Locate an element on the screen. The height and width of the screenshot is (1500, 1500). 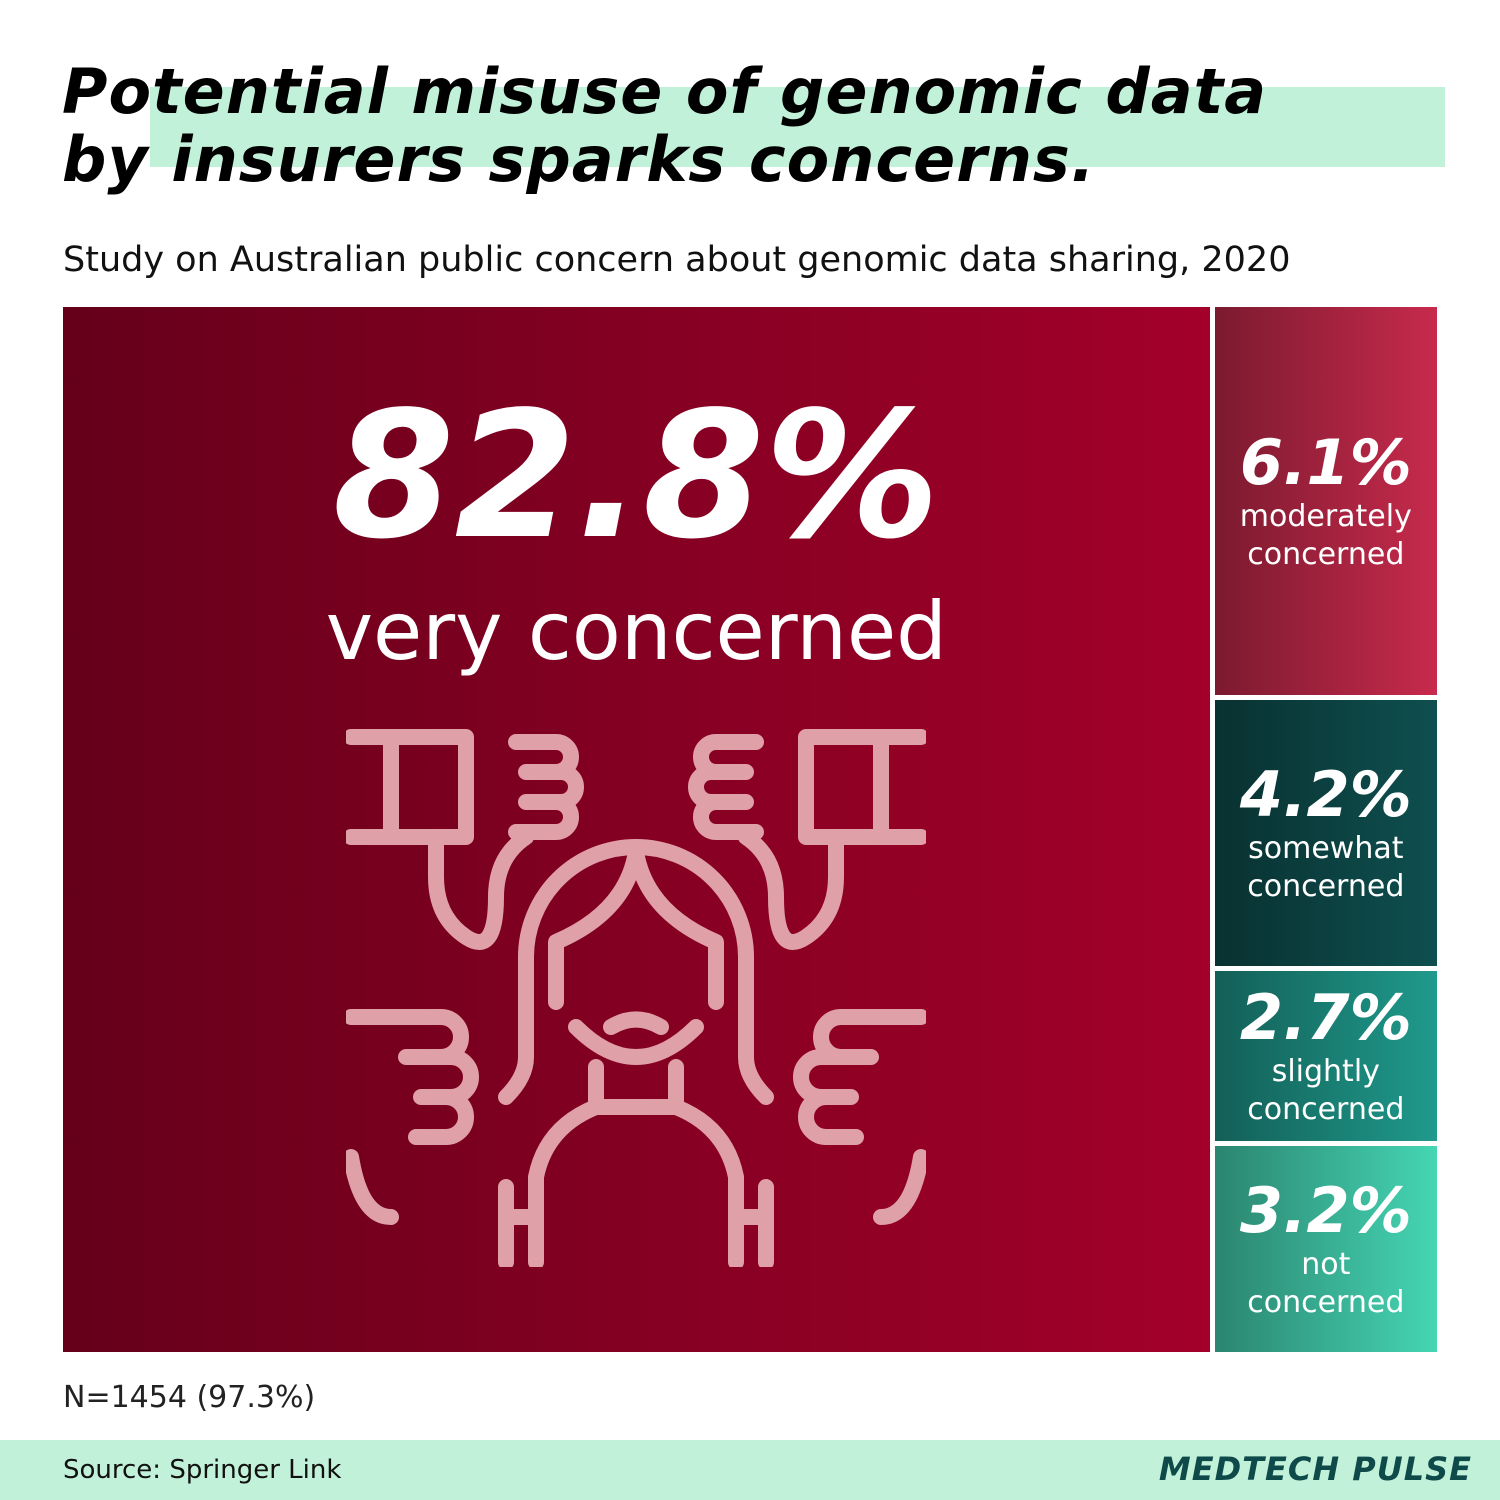
tile: 3.2% not concerned is located at coordinates (1325, 1248).